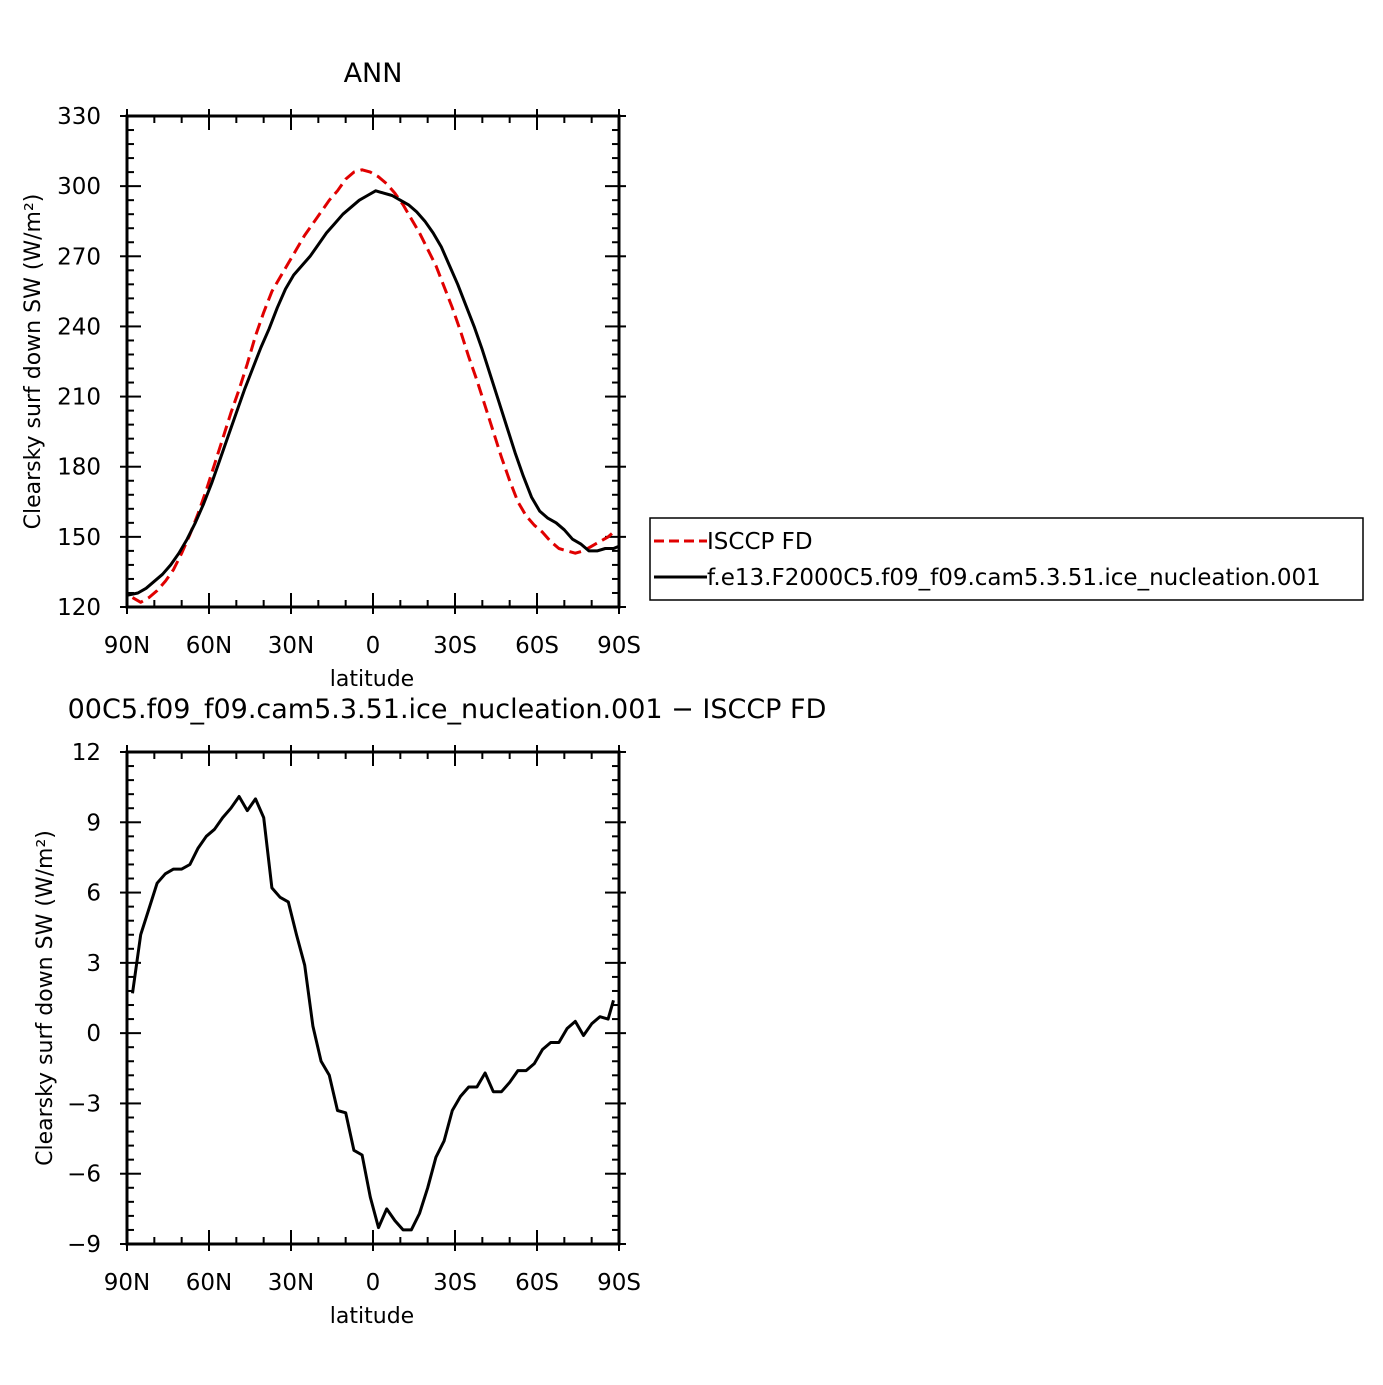 The width and height of the screenshot is (1383, 1385). What do you see at coordinates (79, 187) in the screenshot?
I see `y-tick-label: 300` at bounding box center [79, 187].